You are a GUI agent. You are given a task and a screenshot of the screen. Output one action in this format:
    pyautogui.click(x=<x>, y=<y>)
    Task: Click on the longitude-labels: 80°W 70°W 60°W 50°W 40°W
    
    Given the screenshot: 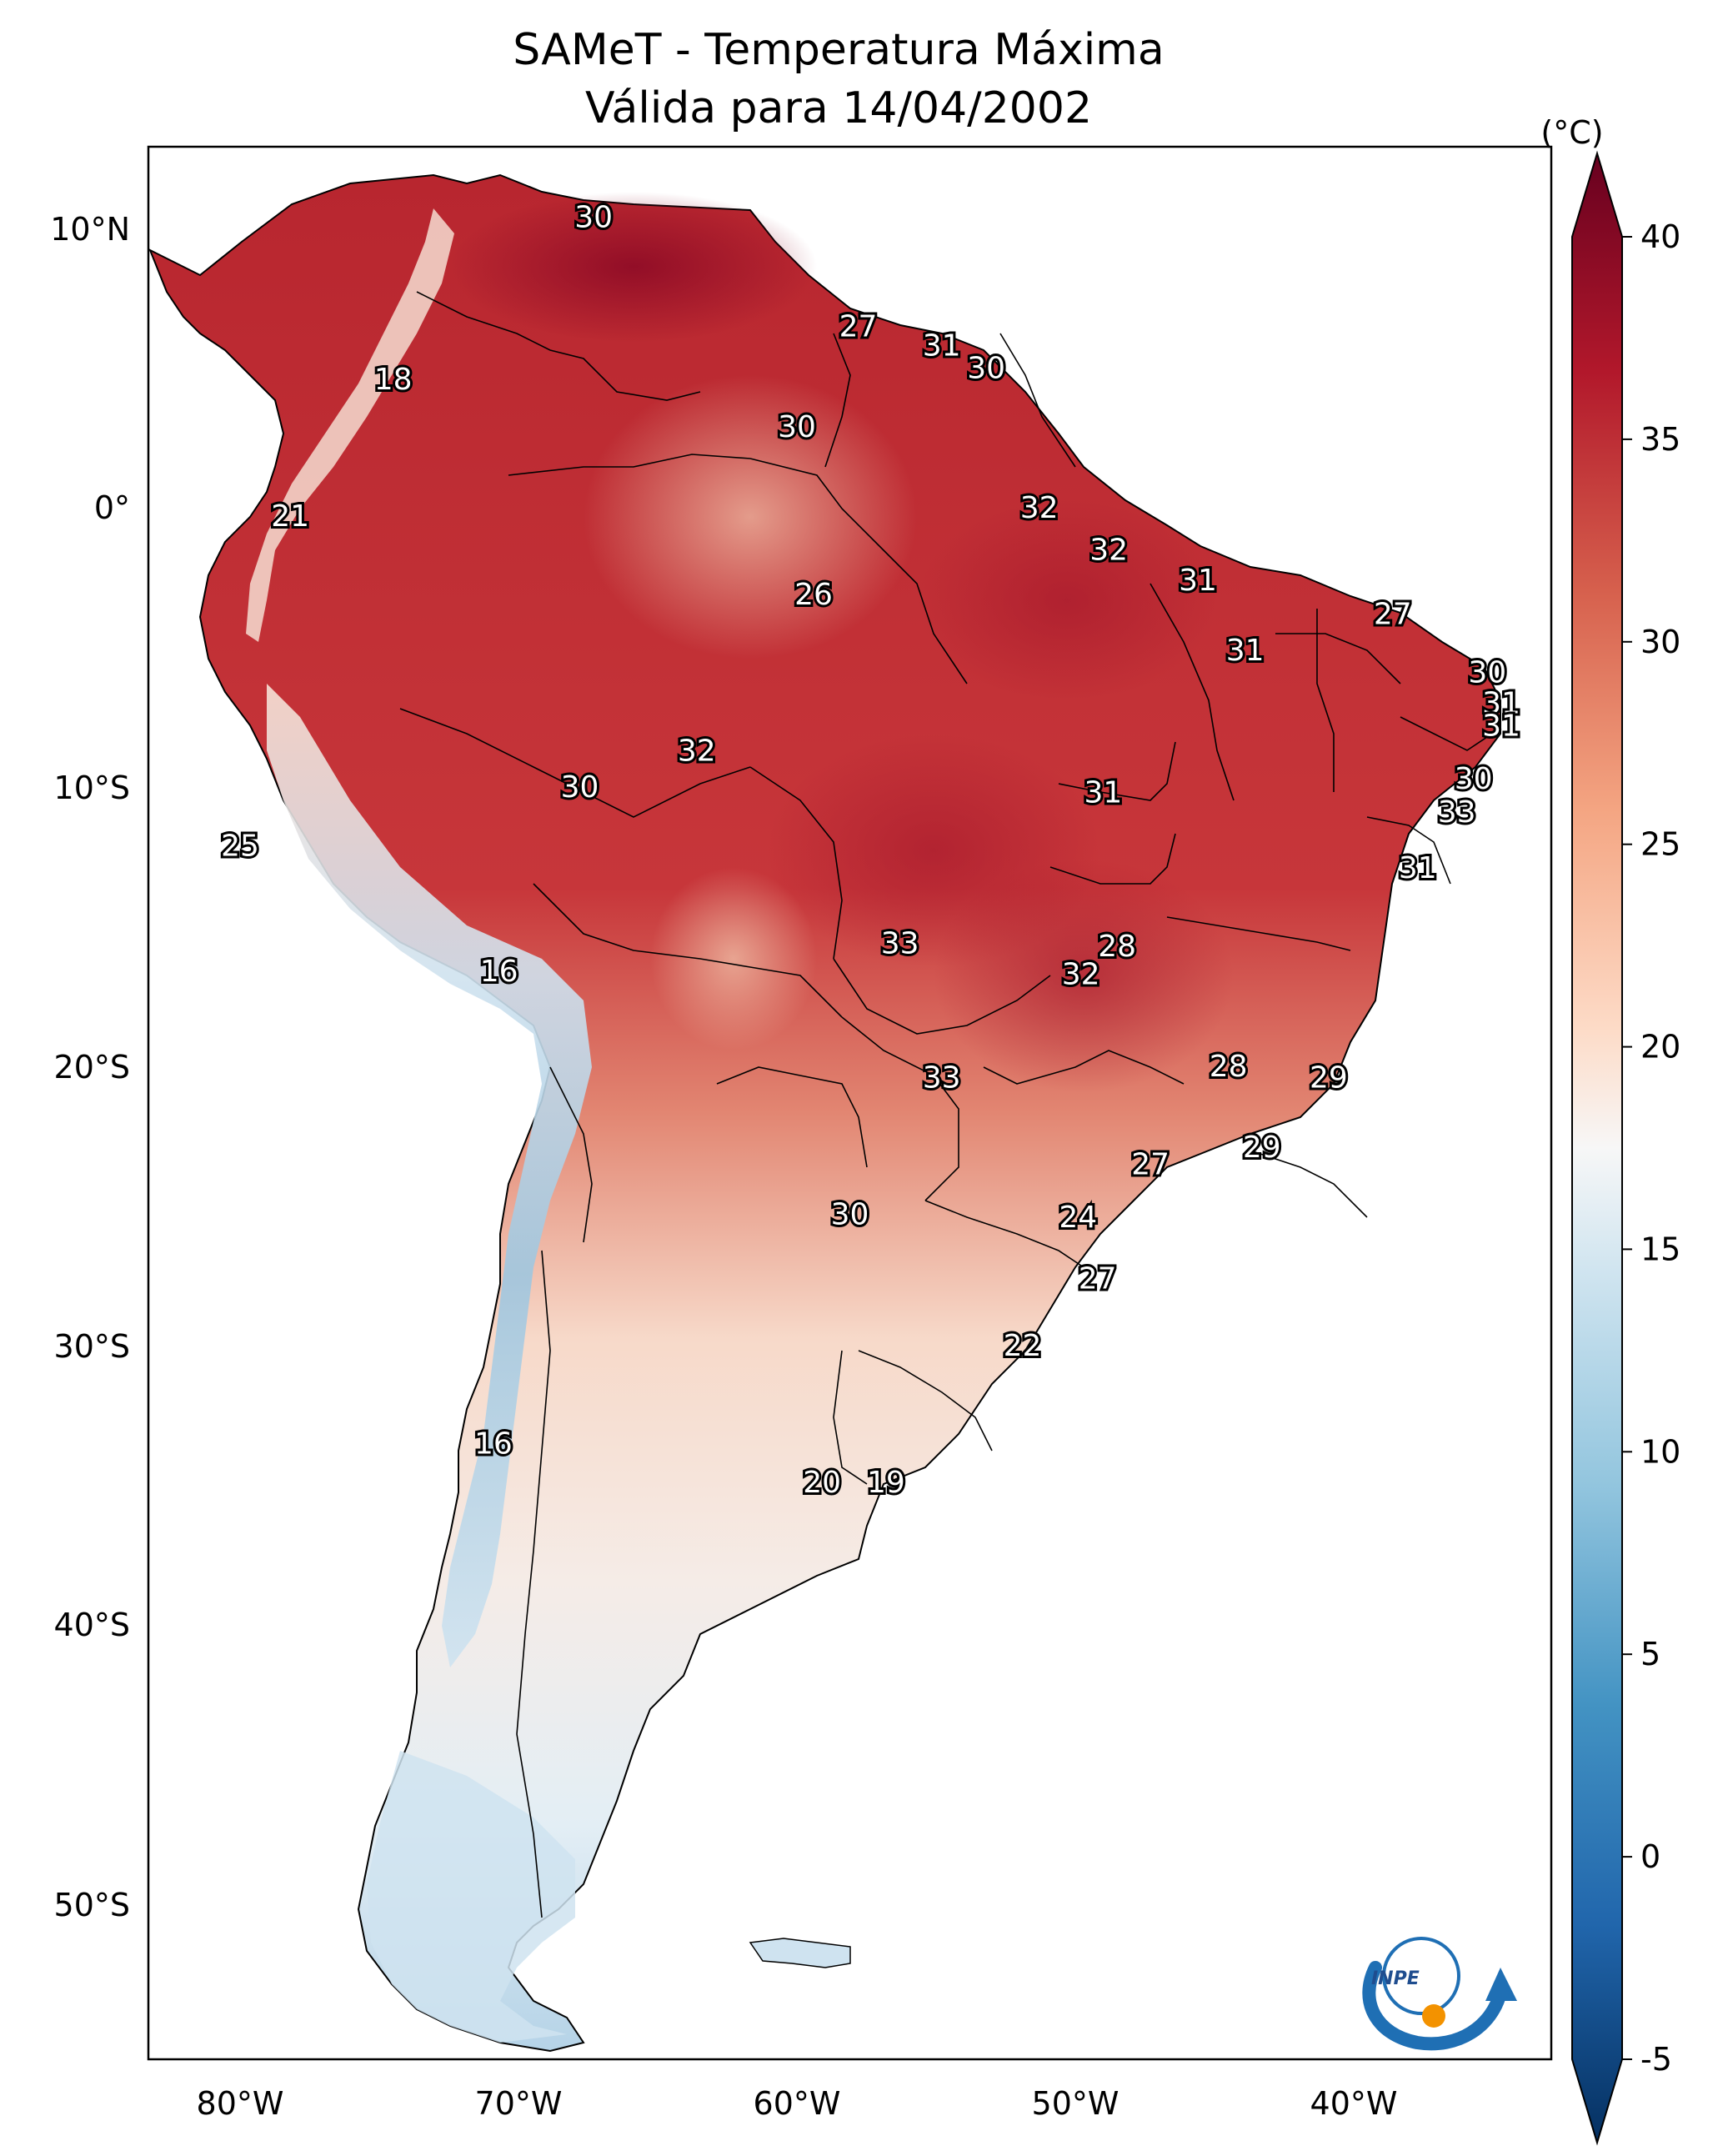 What is the action you would take?
    pyautogui.click(x=797, y=2103)
    